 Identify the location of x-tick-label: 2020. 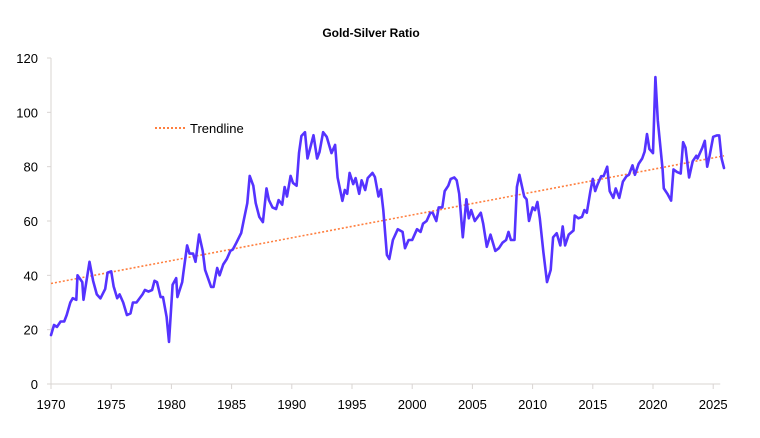
(653, 404).